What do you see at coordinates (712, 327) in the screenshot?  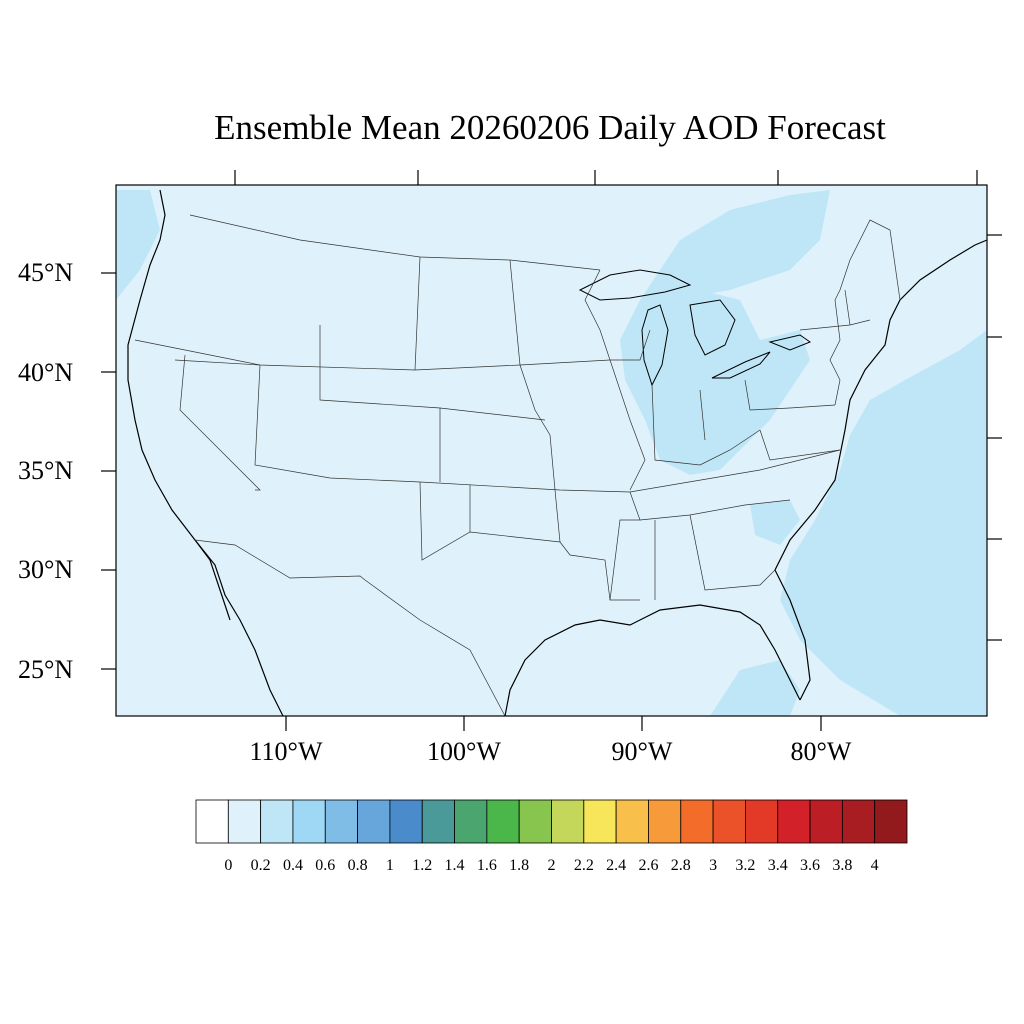 I see `lake-huron` at bounding box center [712, 327].